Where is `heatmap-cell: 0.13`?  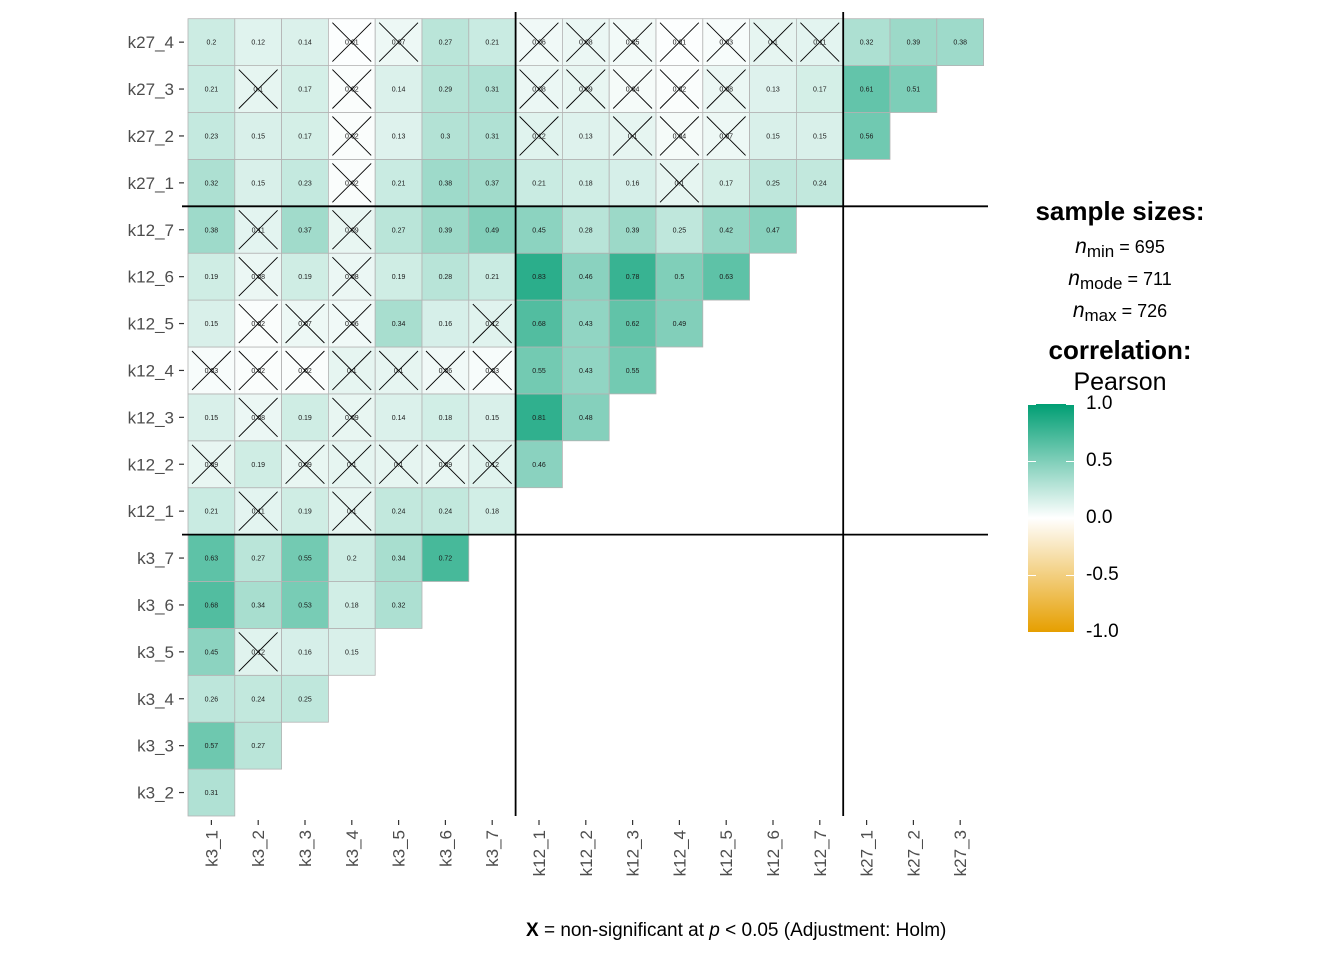 heatmap-cell: 0.13 is located at coordinates (586, 136).